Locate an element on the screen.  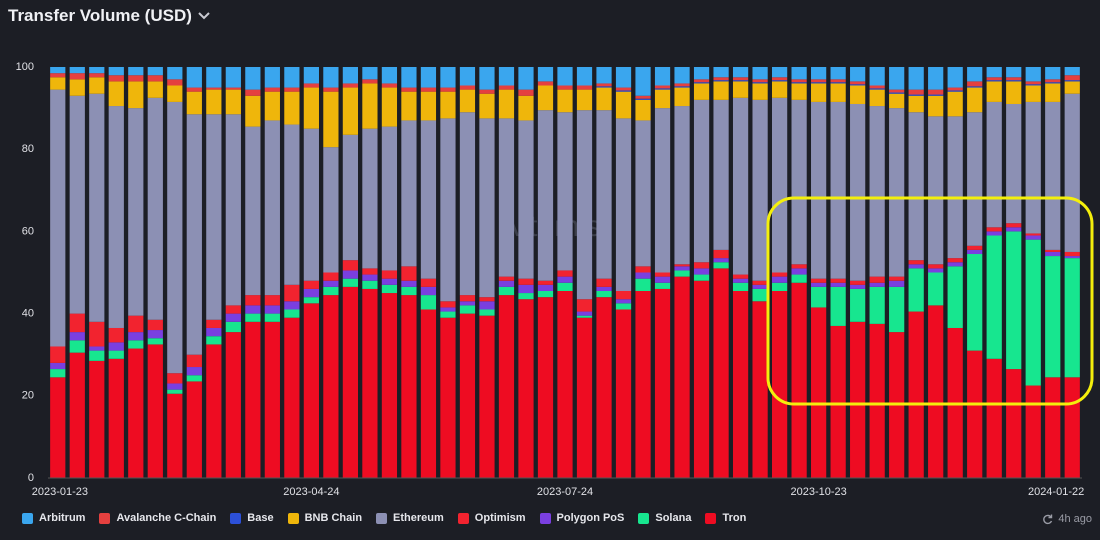
legend-item: Optimism is located at coordinates (491, 518).